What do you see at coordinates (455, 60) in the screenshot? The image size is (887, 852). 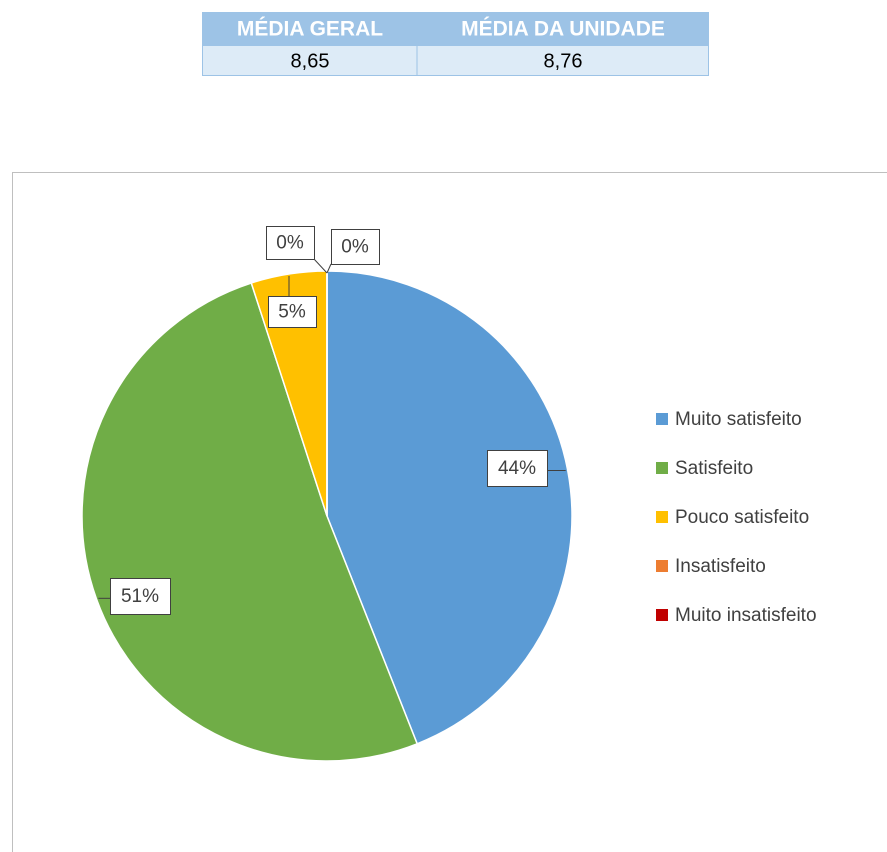 I see `table-row-bg` at bounding box center [455, 60].